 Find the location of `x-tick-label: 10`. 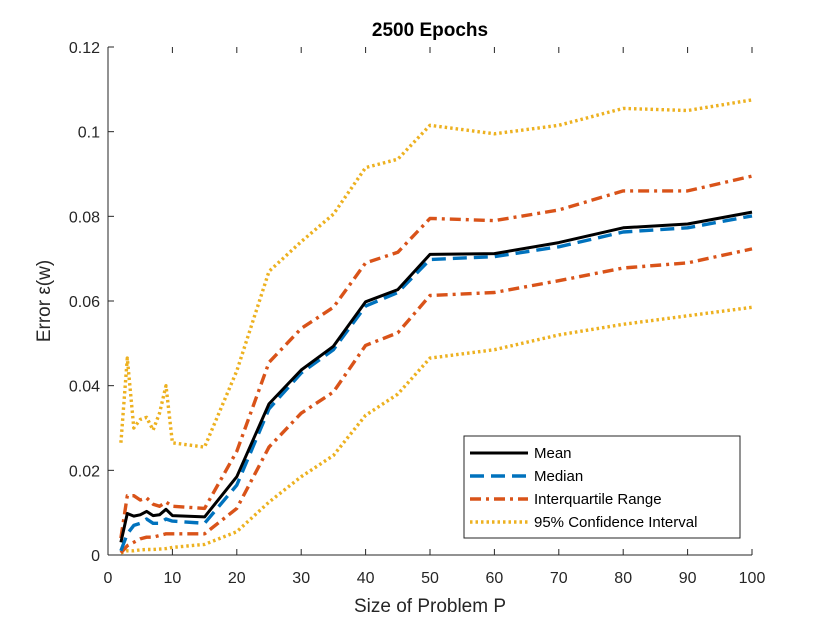

x-tick-label: 10 is located at coordinates (173, 578).